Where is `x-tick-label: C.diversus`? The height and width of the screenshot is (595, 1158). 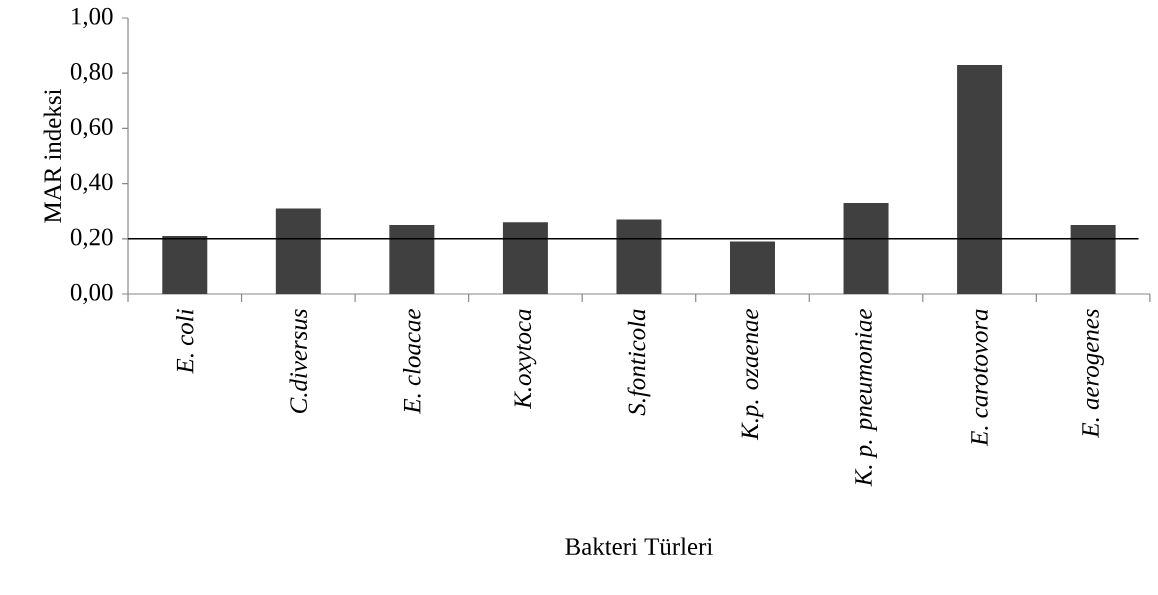
x-tick-label: C.diversus is located at coordinates (298, 361).